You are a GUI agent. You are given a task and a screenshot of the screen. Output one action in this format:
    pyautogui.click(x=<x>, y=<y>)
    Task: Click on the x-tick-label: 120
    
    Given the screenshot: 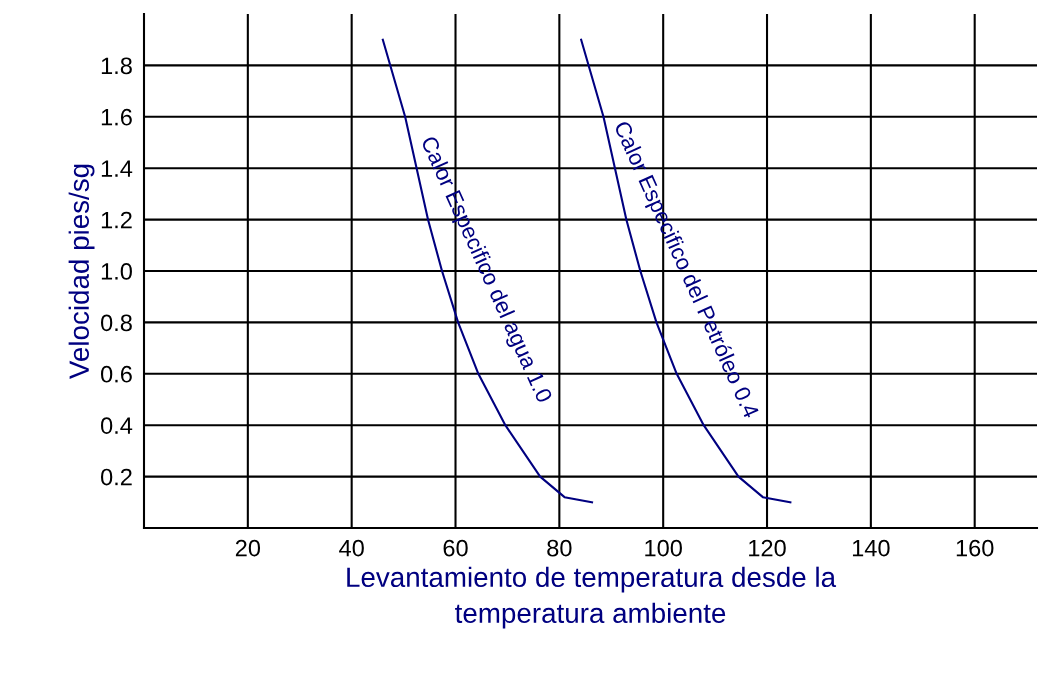 What is the action you would take?
    pyautogui.click(x=767, y=548)
    